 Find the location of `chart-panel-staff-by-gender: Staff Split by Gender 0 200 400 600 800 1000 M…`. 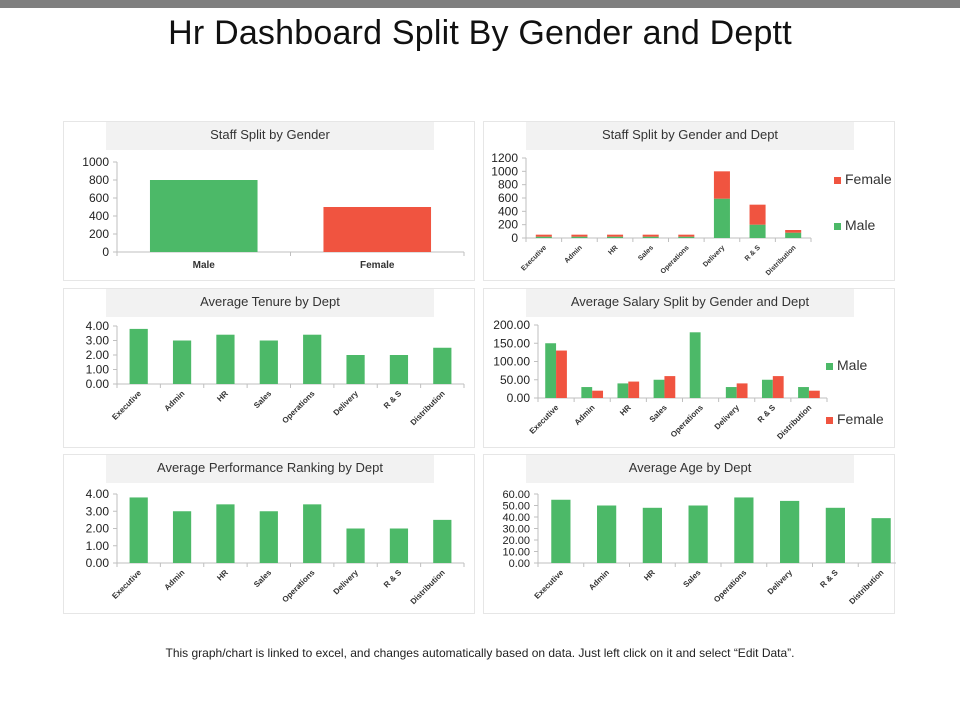

chart-panel-staff-by-gender: Staff Split by Gender 0 200 400 600 800 1000 M… is located at coordinates (269, 201).